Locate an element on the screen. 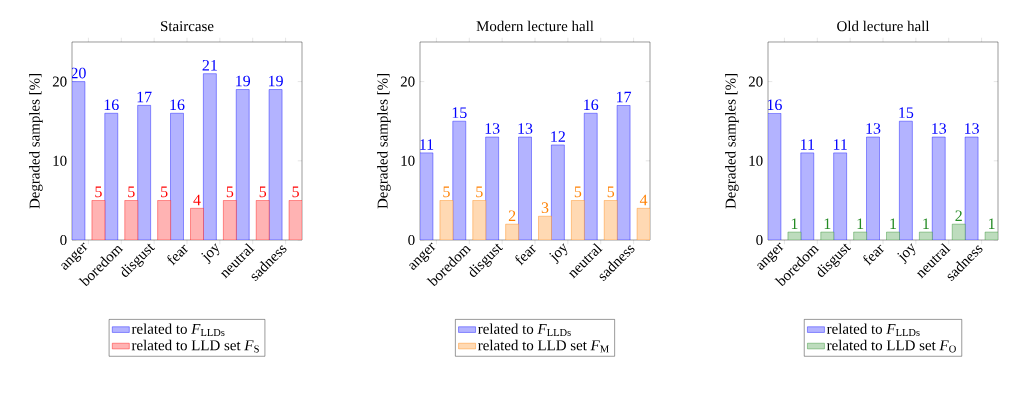  legend-label: related to LLD set F$_{M}$ is located at coordinates (543, 346).